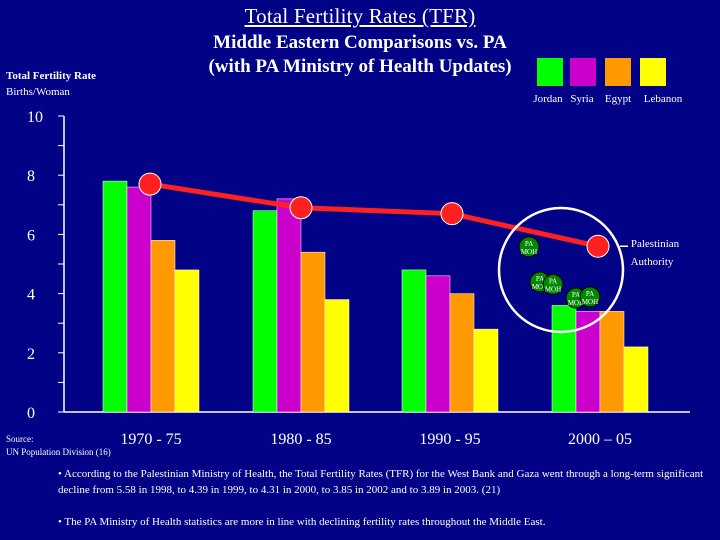  Describe the element at coordinates (655, 244) in the screenshot. I see `pa-label-line1: Palestinian` at that location.